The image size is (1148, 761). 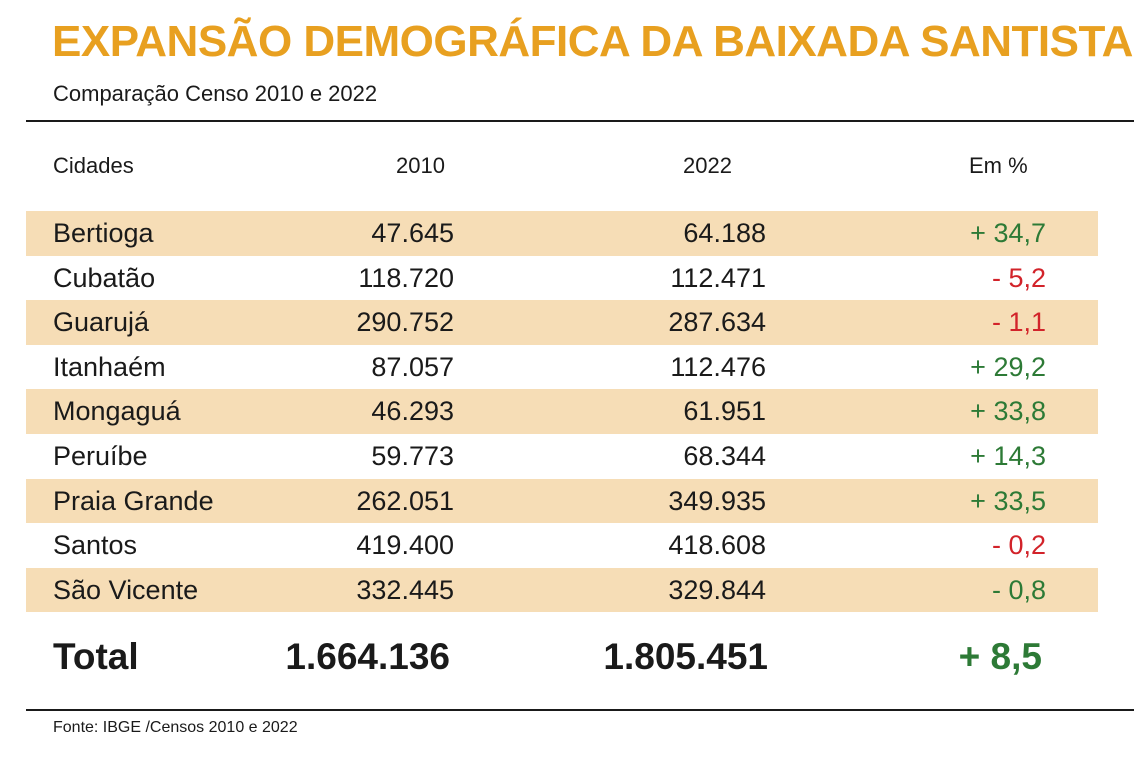 What do you see at coordinates (1008, 233) in the screenshot?
I see `percent-cell: + 34,7` at bounding box center [1008, 233].